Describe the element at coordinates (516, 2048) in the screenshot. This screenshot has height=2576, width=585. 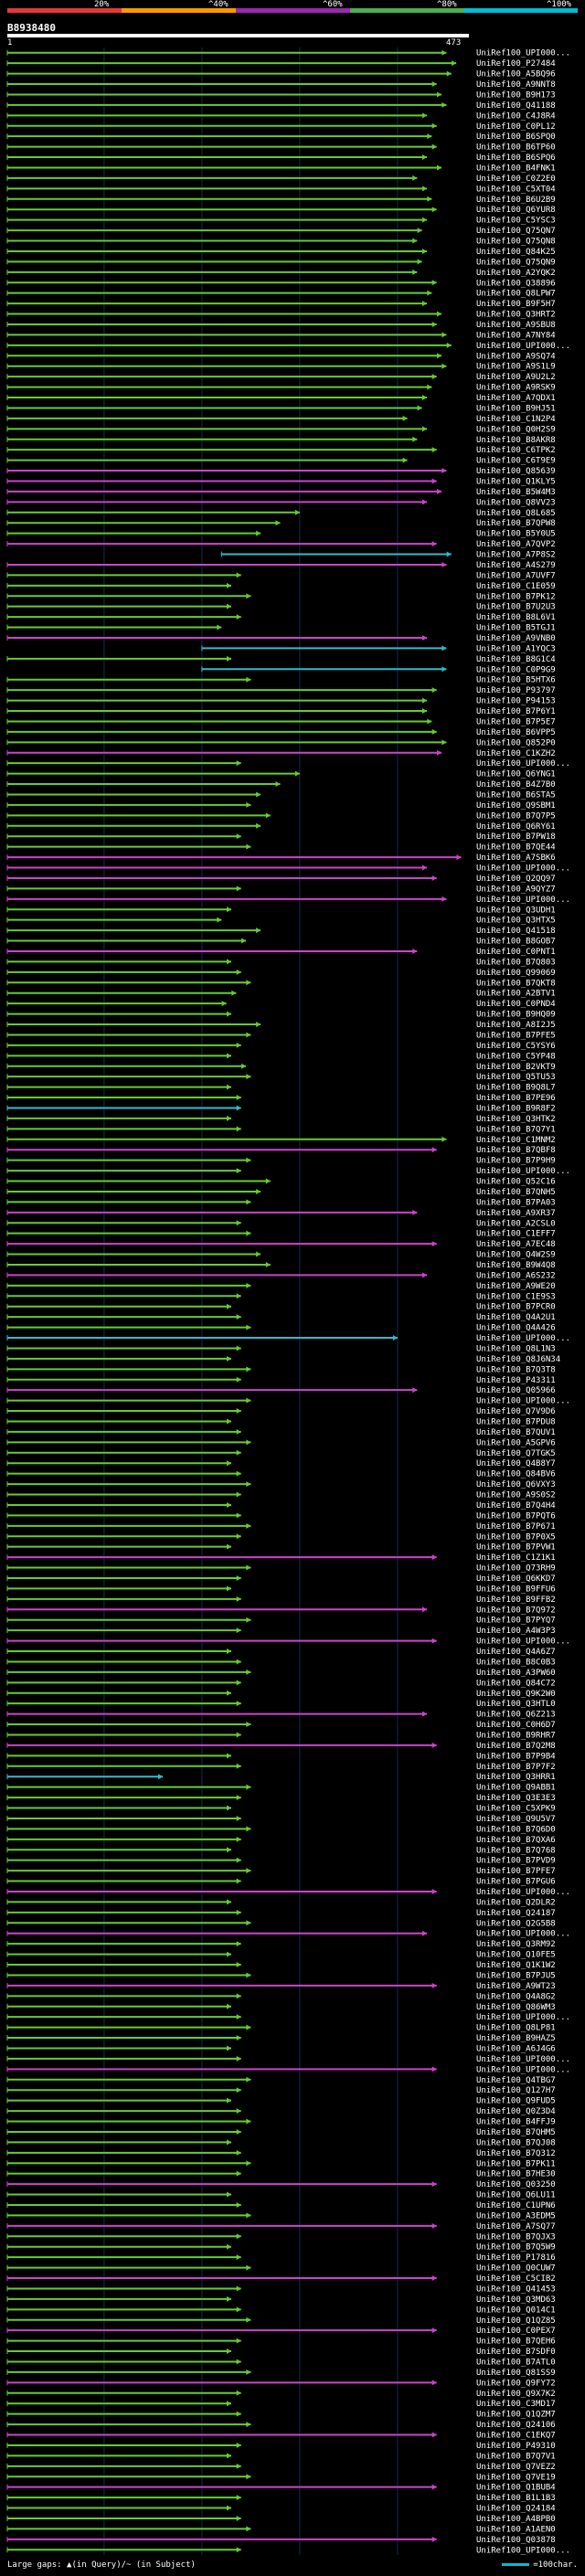
I see `hit-label: UniRef100_A6J4G6` at that location.